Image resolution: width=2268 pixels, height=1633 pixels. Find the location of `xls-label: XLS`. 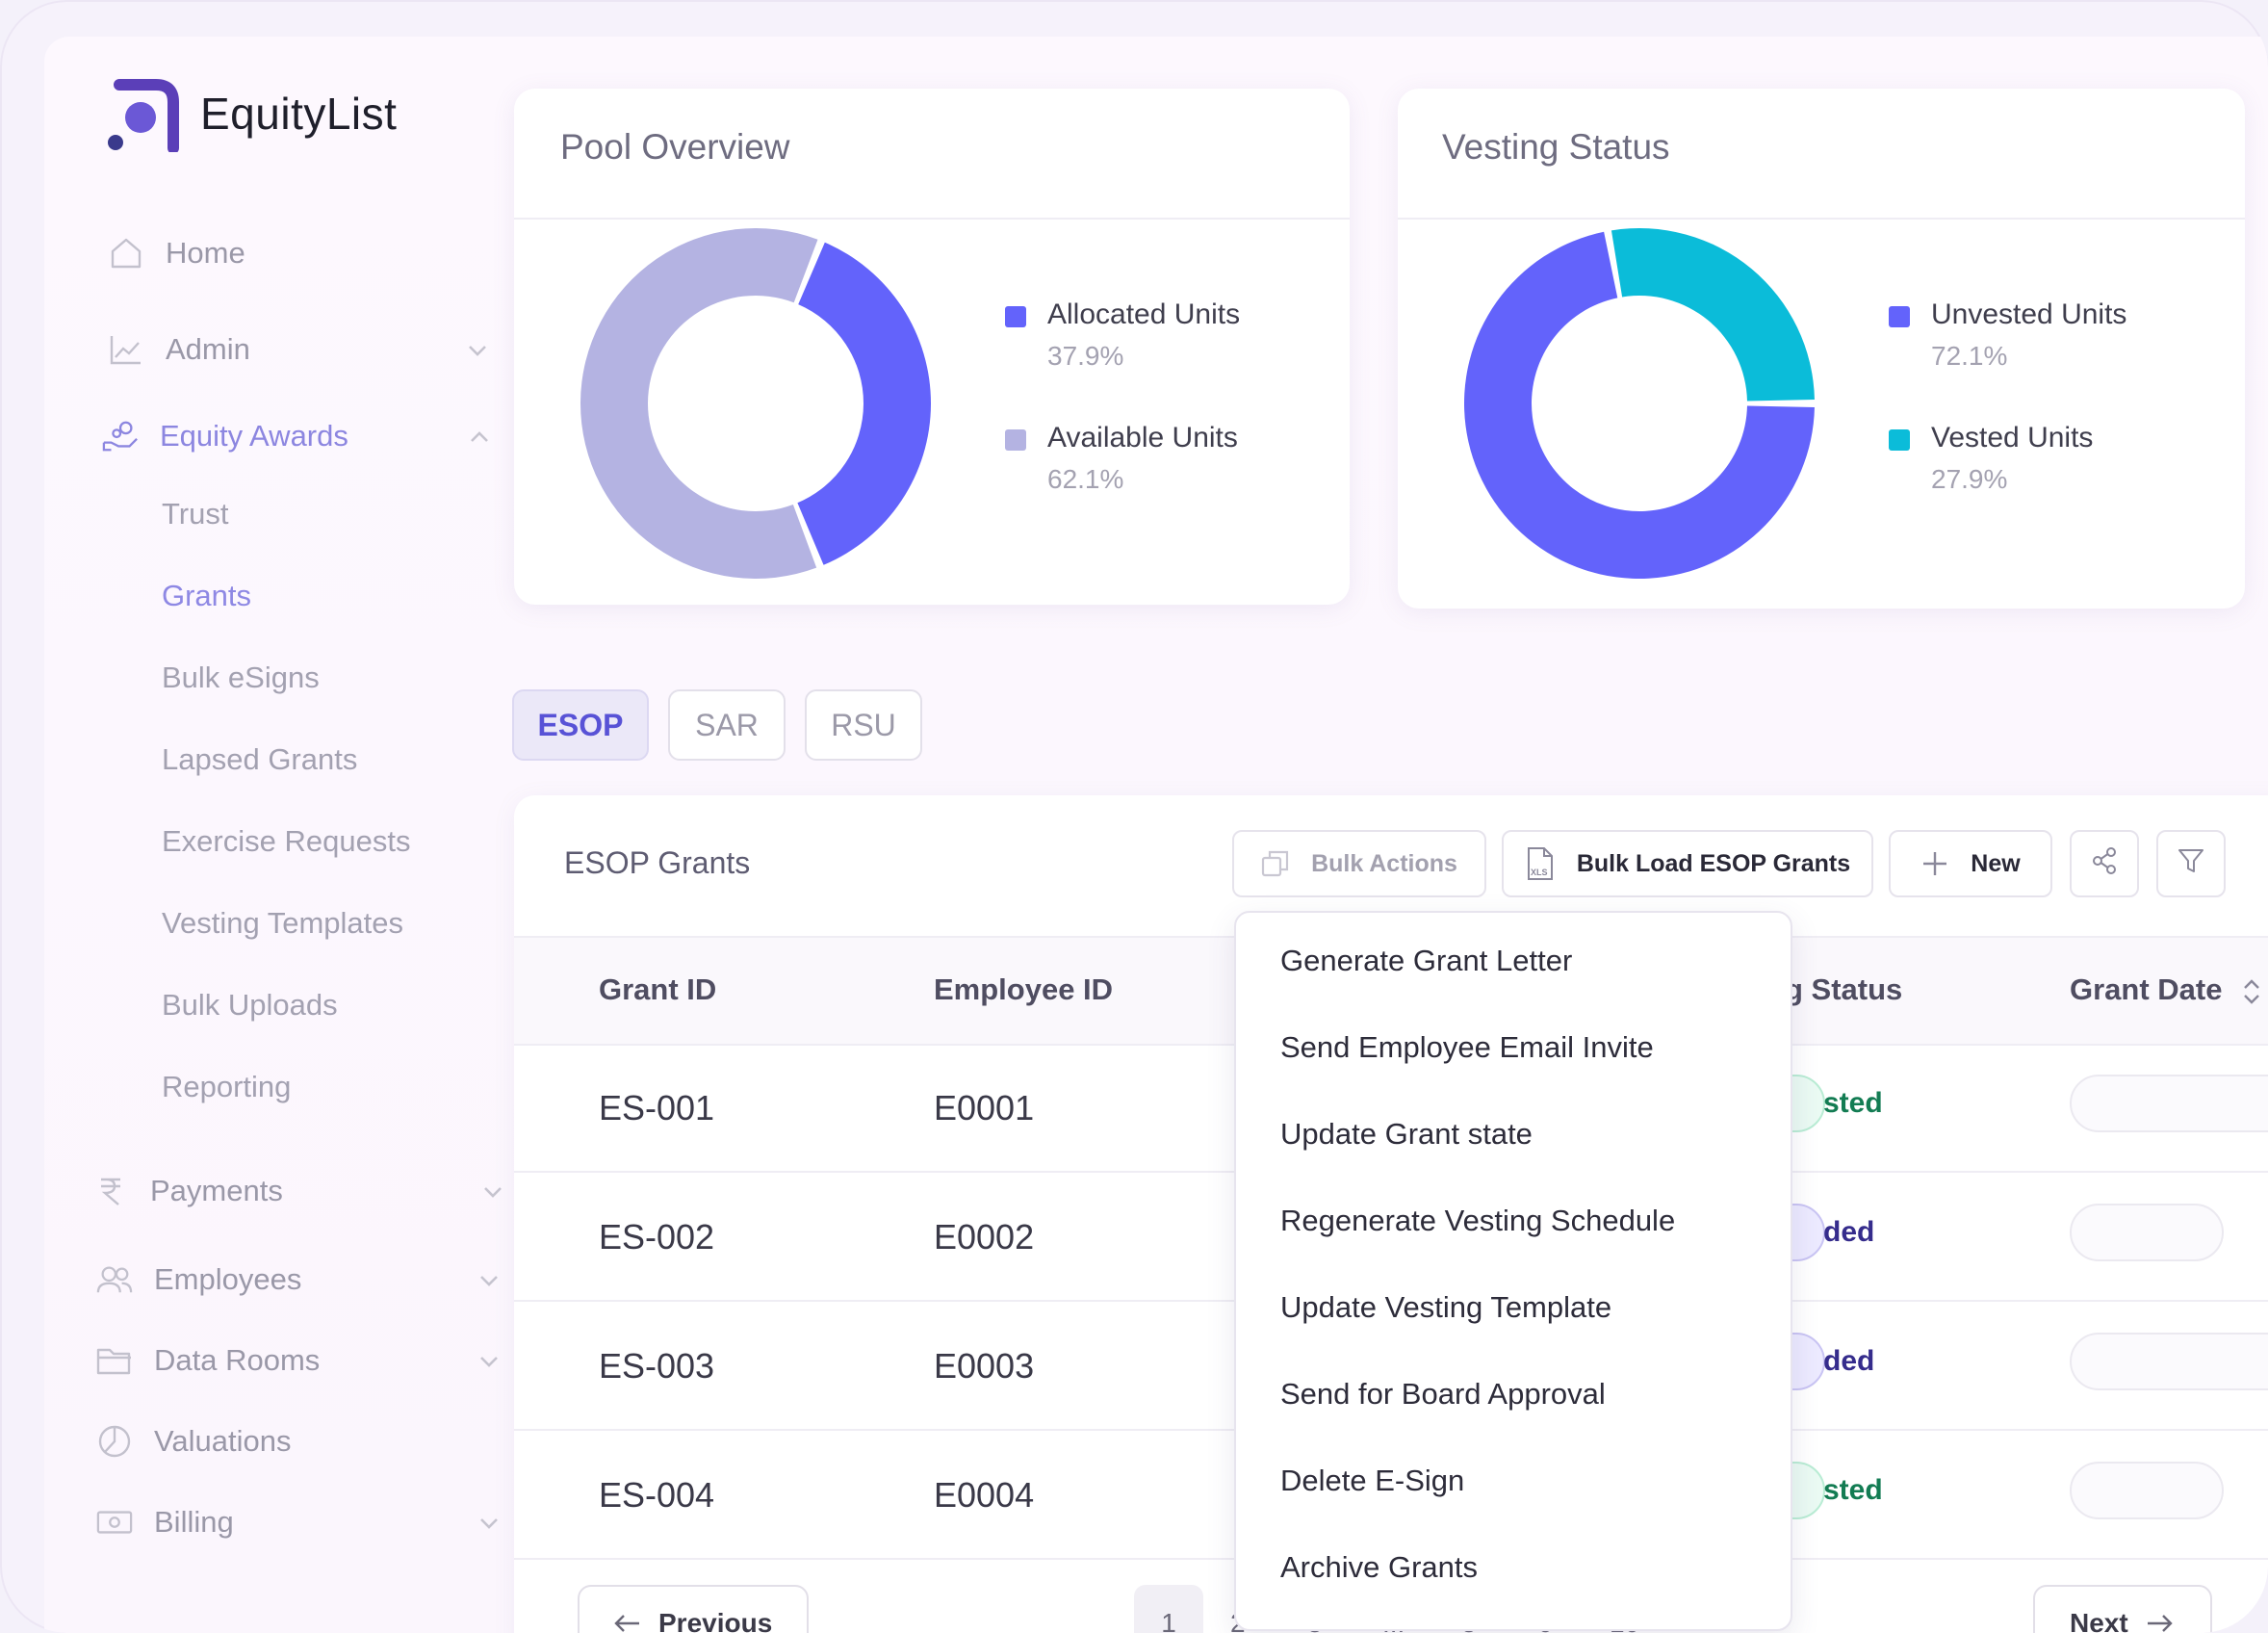

xls-label: XLS is located at coordinates (1540, 873).